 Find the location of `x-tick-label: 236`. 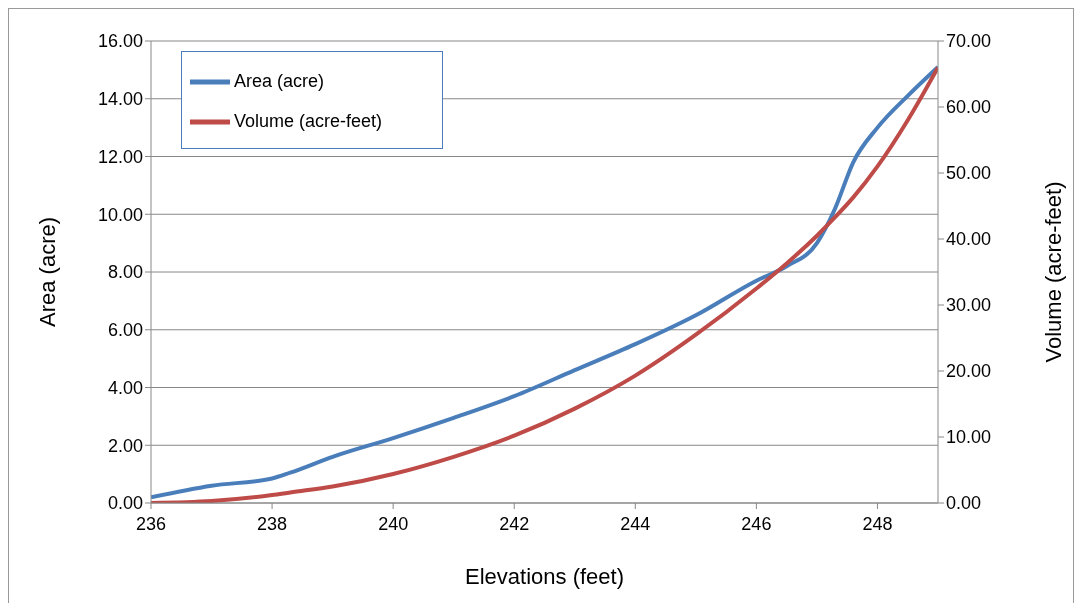

x-tick-label: 236 is located at coordinates (151, 523).